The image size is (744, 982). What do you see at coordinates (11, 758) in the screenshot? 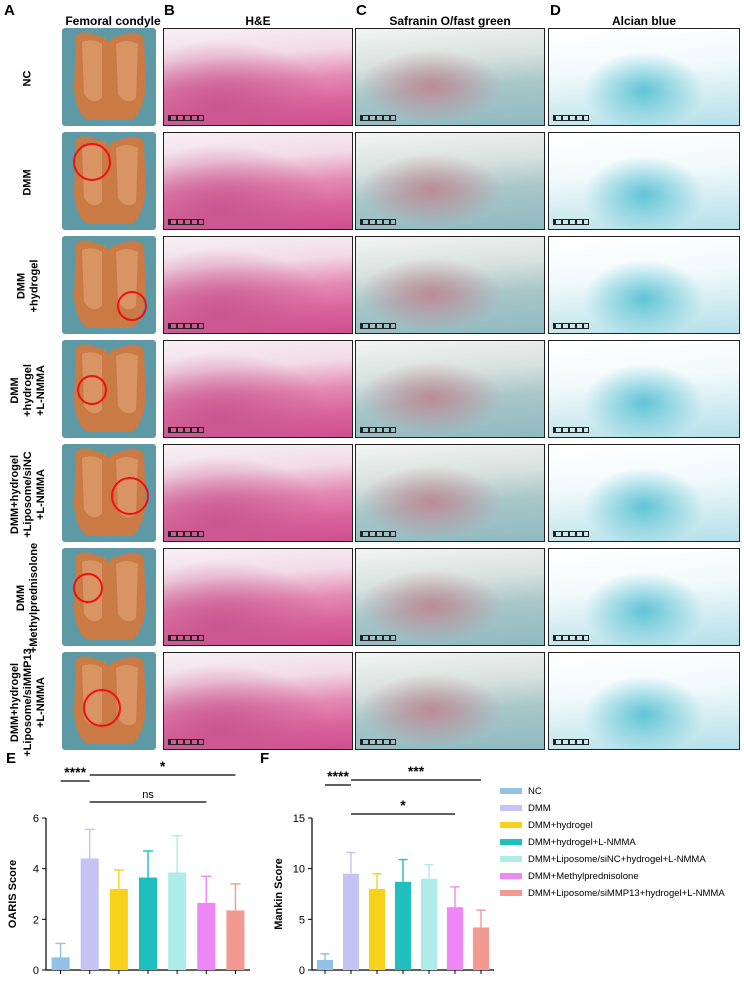
I see `panel-letter-e: E` at bounding box center [11, 758].